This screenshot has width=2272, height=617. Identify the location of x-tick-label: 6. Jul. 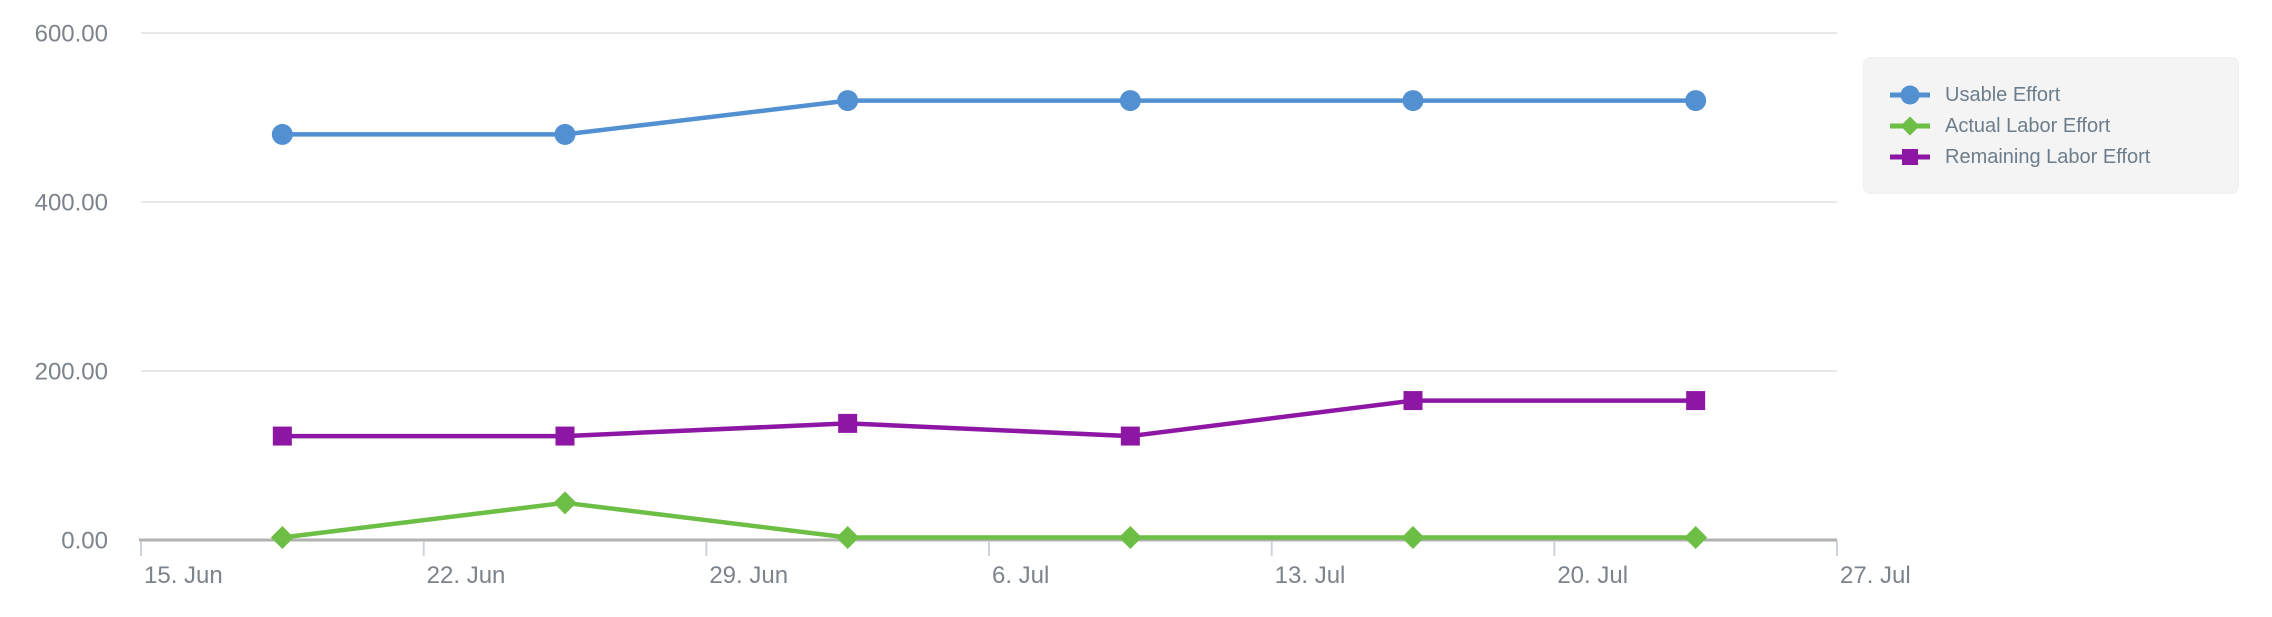
(1020, 575).